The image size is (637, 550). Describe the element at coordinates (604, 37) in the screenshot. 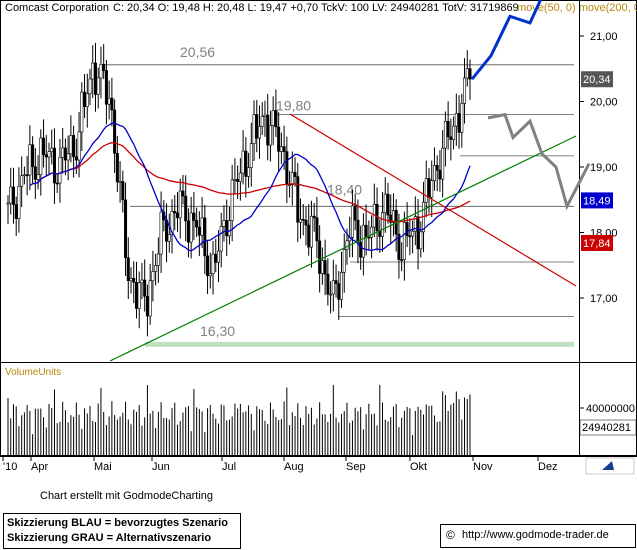

I see `price-tick-label: 21,00` at that location.